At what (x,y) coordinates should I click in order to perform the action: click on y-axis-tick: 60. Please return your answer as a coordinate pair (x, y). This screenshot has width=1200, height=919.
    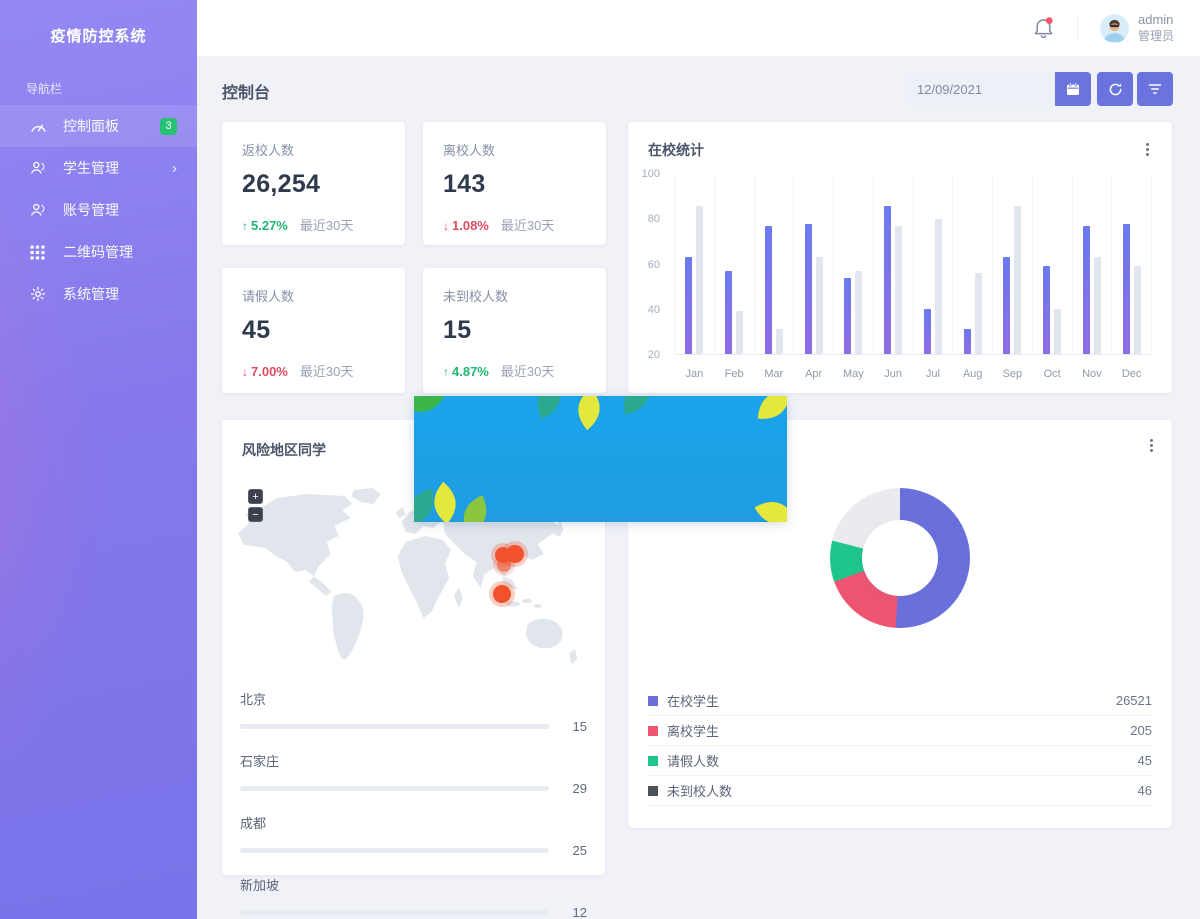
    Looking at the image, I should click on (653, 264).